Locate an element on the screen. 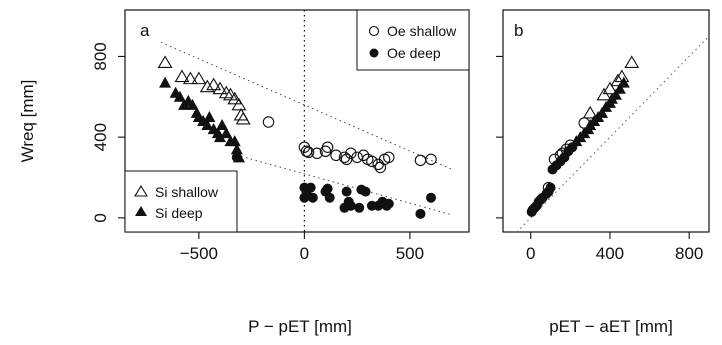 The image size is (722, 345). legend-oe: Oe shallow Oe deep is located at coordinates (413, 40).